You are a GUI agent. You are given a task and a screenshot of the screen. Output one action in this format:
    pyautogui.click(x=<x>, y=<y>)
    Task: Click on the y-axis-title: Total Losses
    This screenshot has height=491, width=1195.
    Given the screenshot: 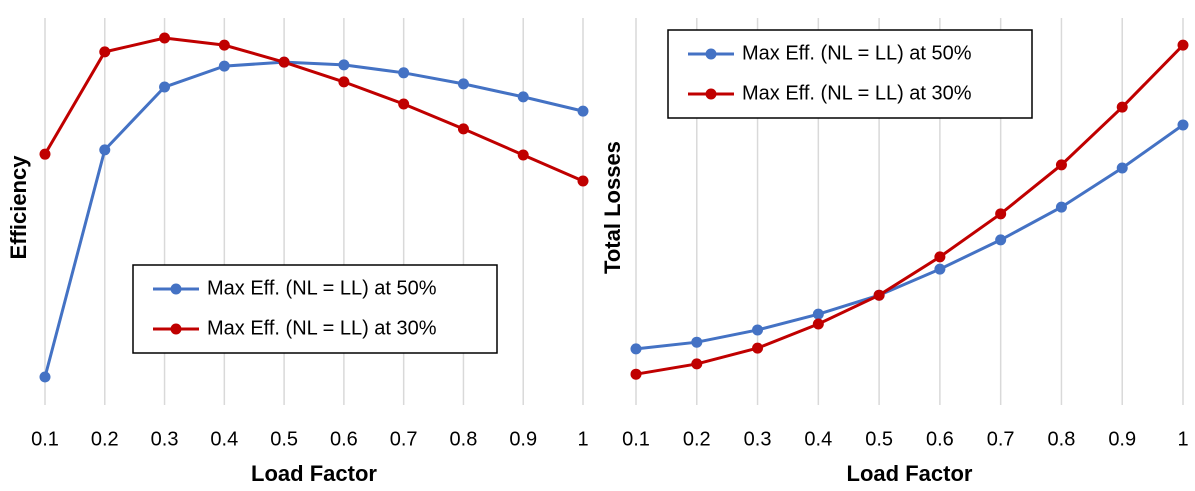 What is the action you would take?
    pyautogui.click(x=612, y=207)
    